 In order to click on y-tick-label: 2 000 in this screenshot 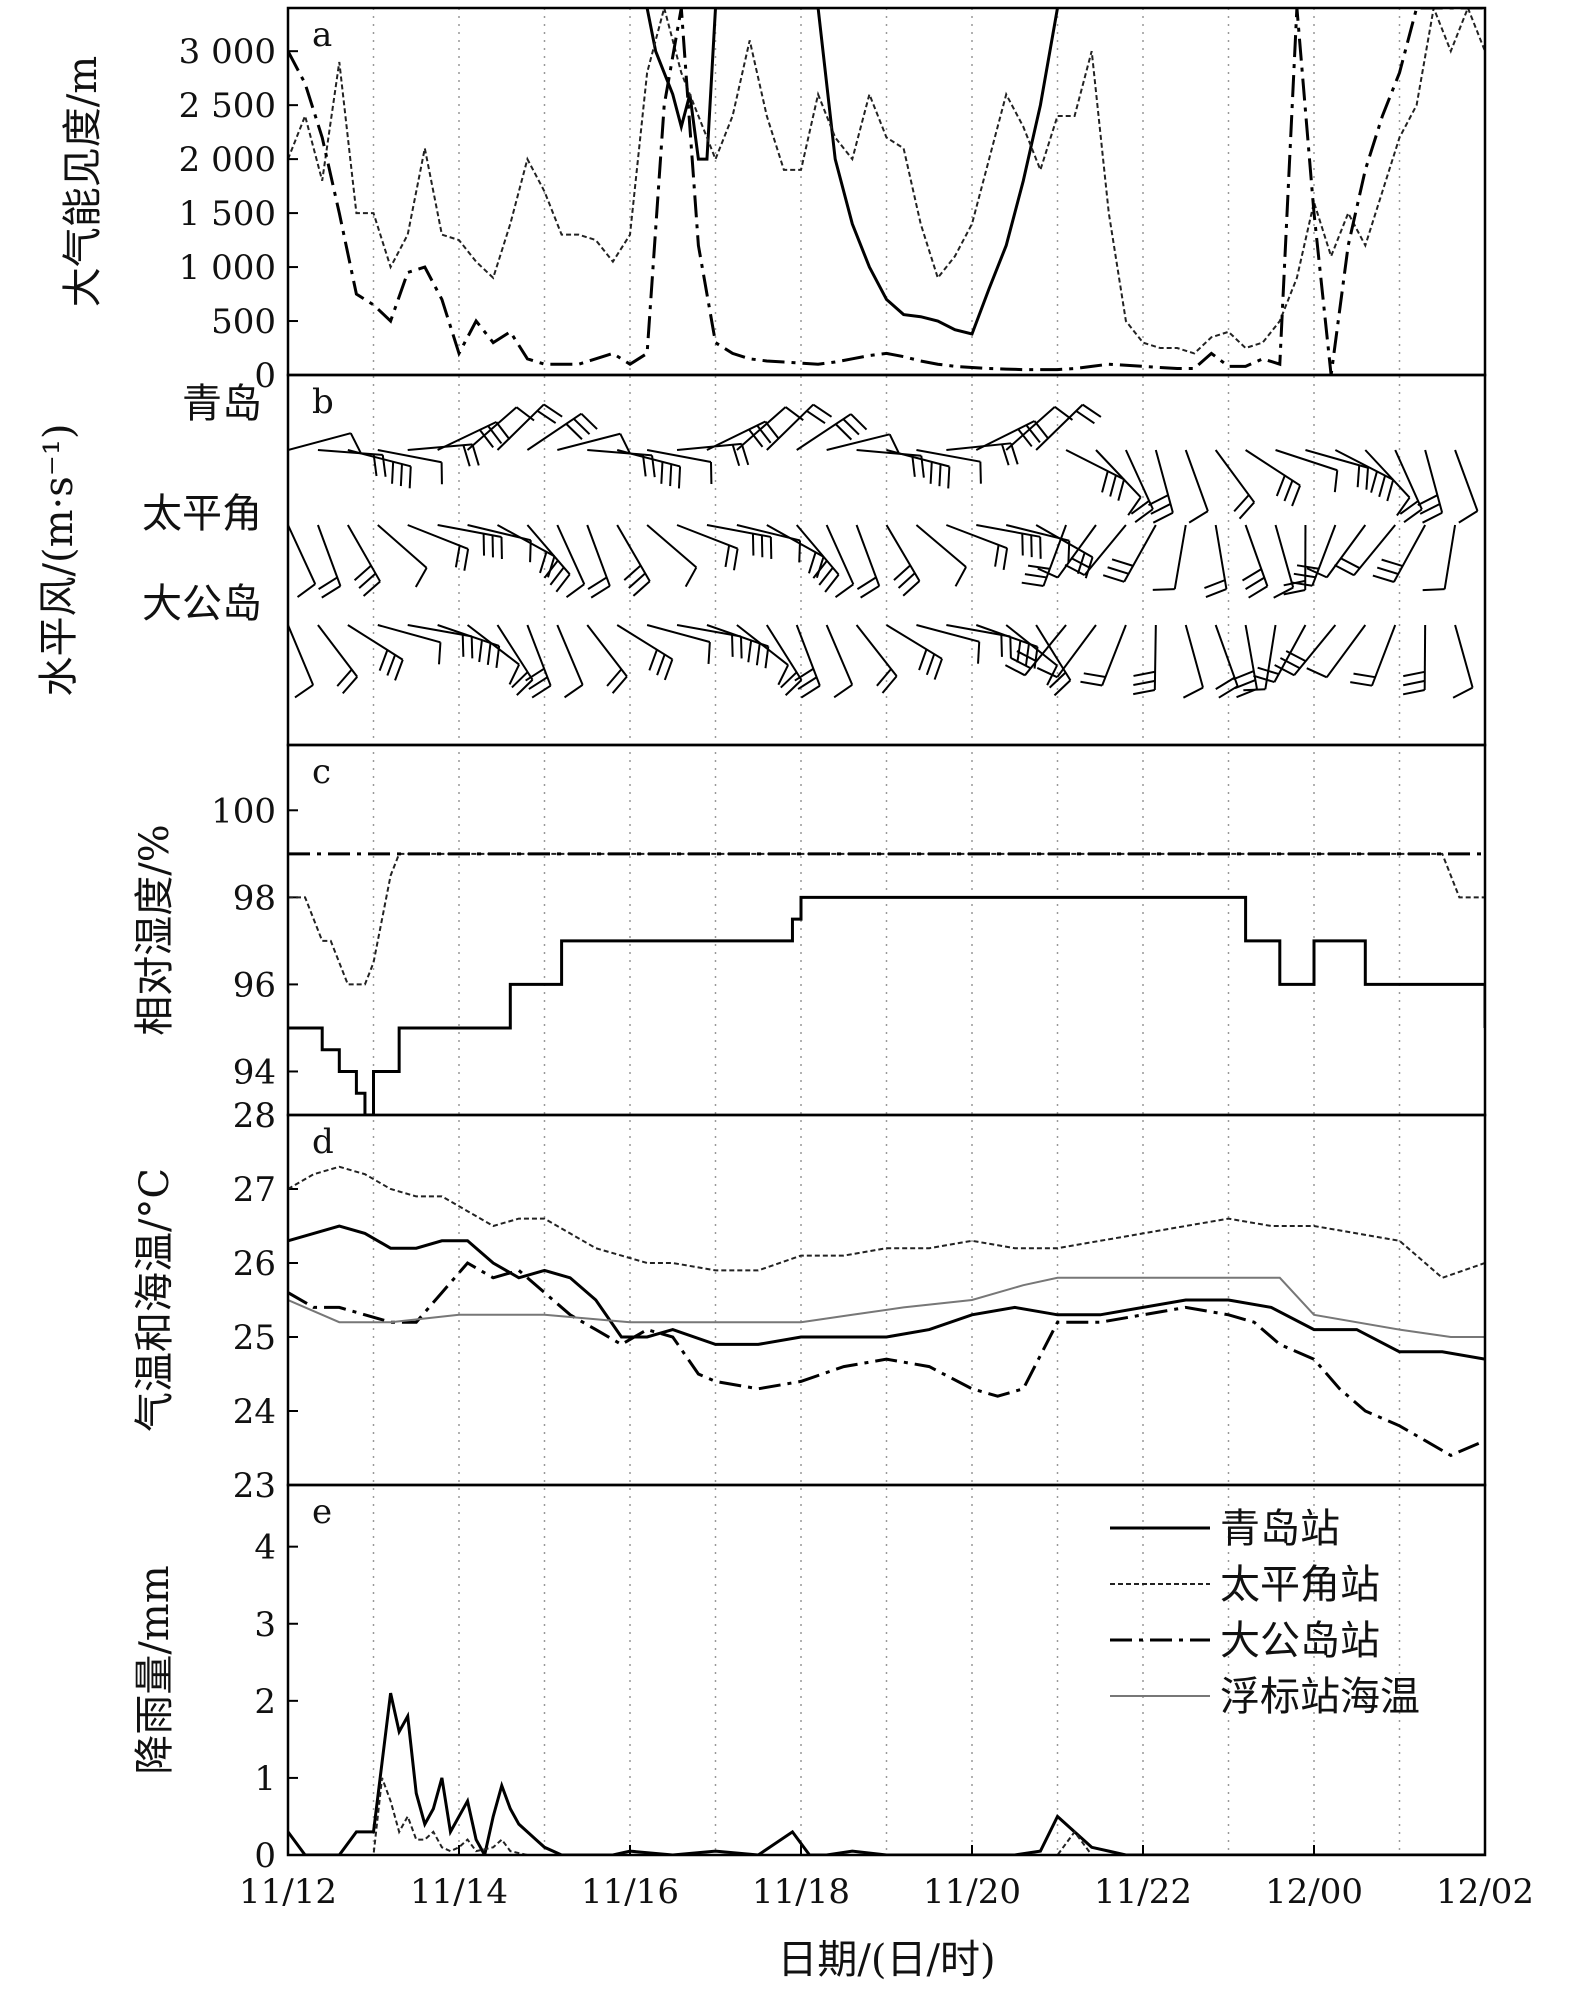, I will do `click(227, 160)`.